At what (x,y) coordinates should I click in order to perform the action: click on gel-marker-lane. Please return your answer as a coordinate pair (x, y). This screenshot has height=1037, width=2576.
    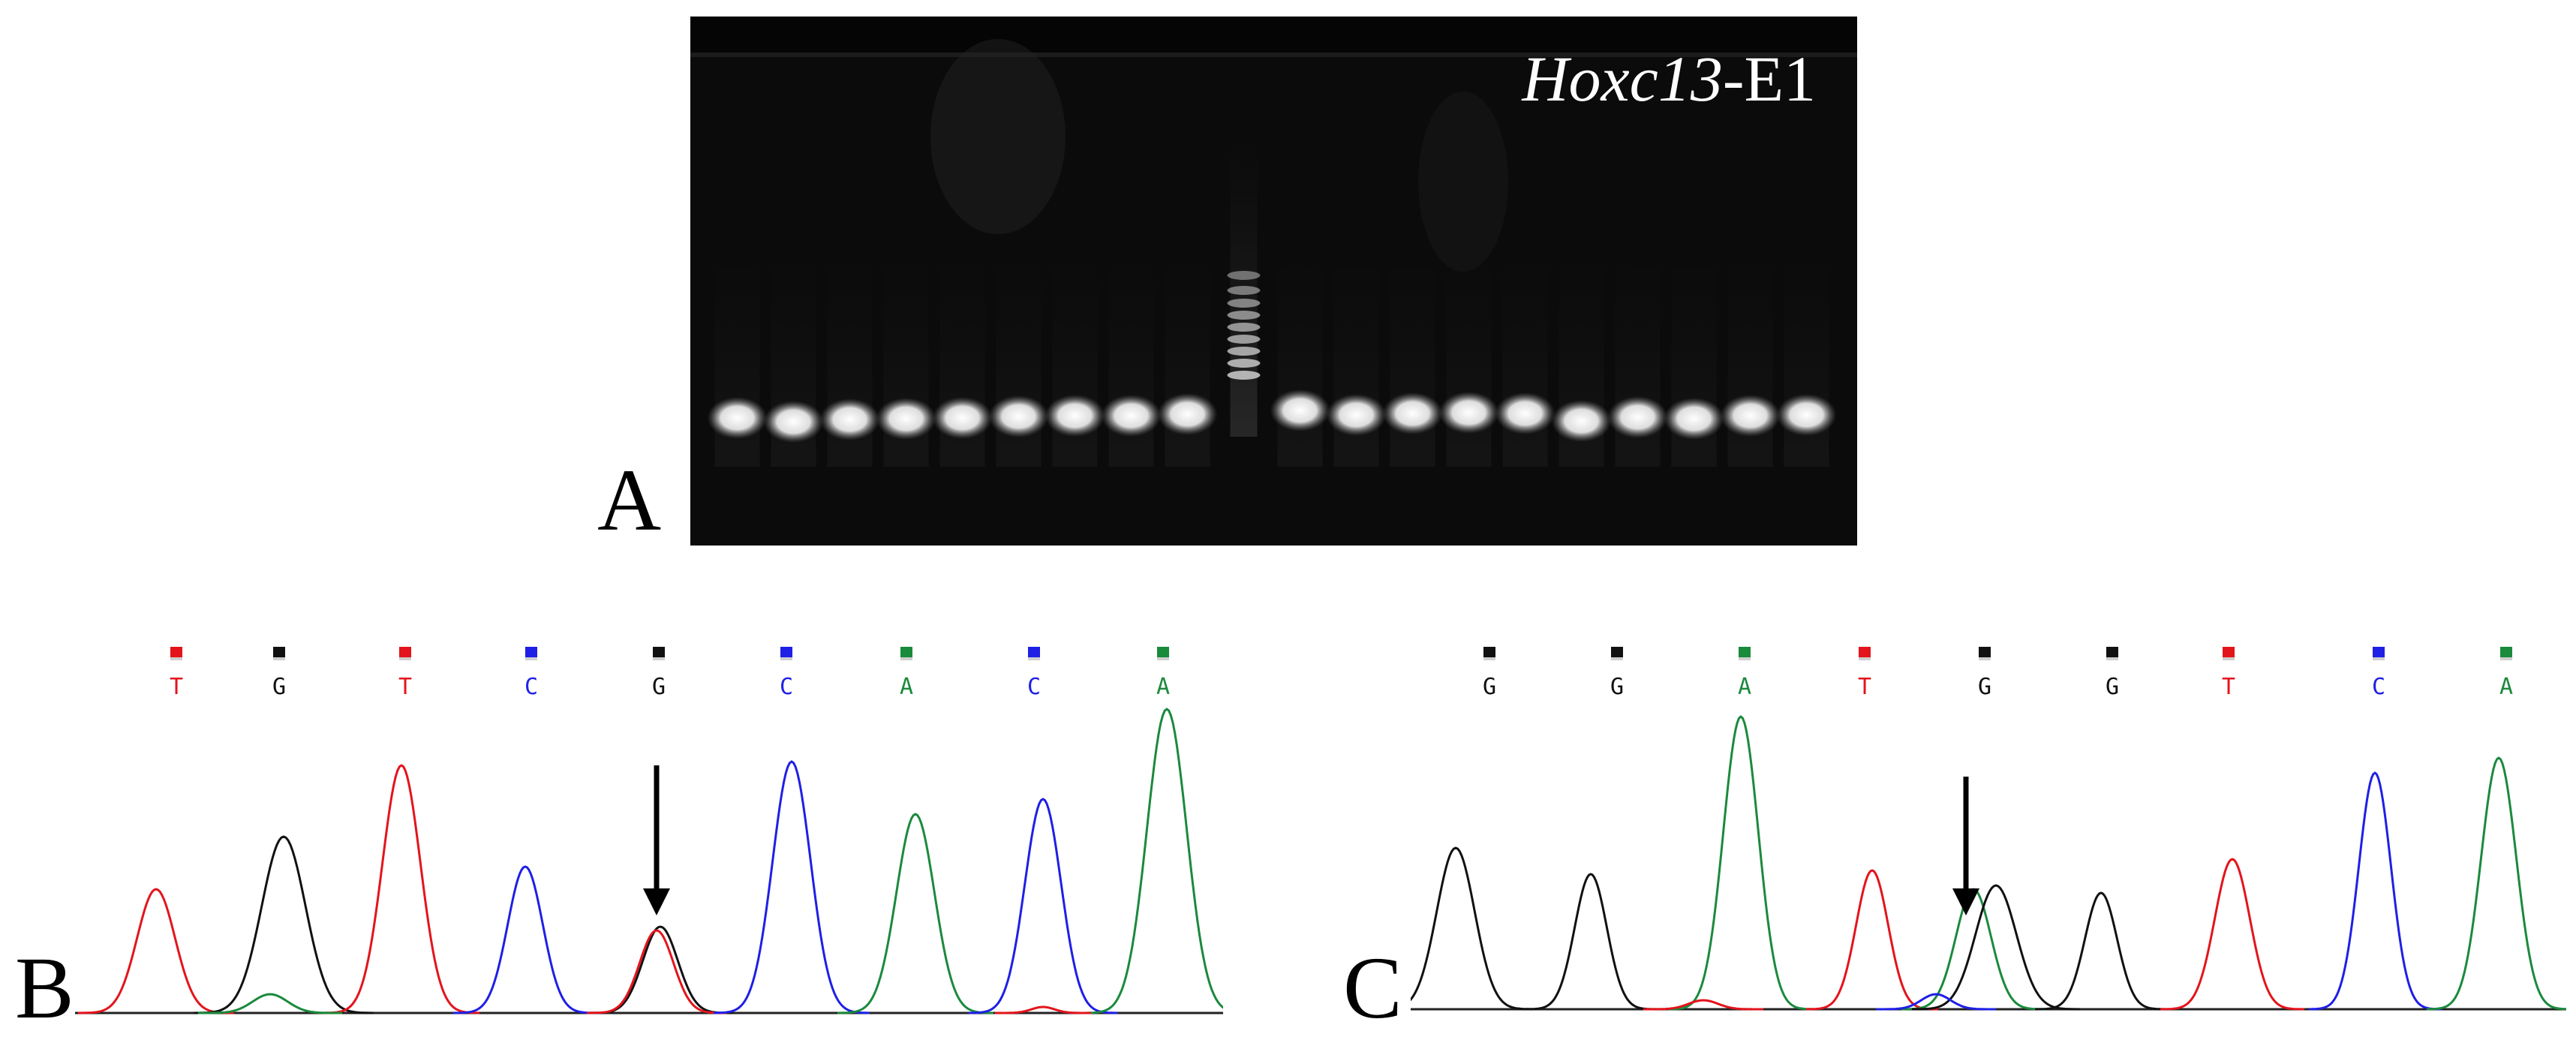
    Looking at the image, I should click on (1244, 290).